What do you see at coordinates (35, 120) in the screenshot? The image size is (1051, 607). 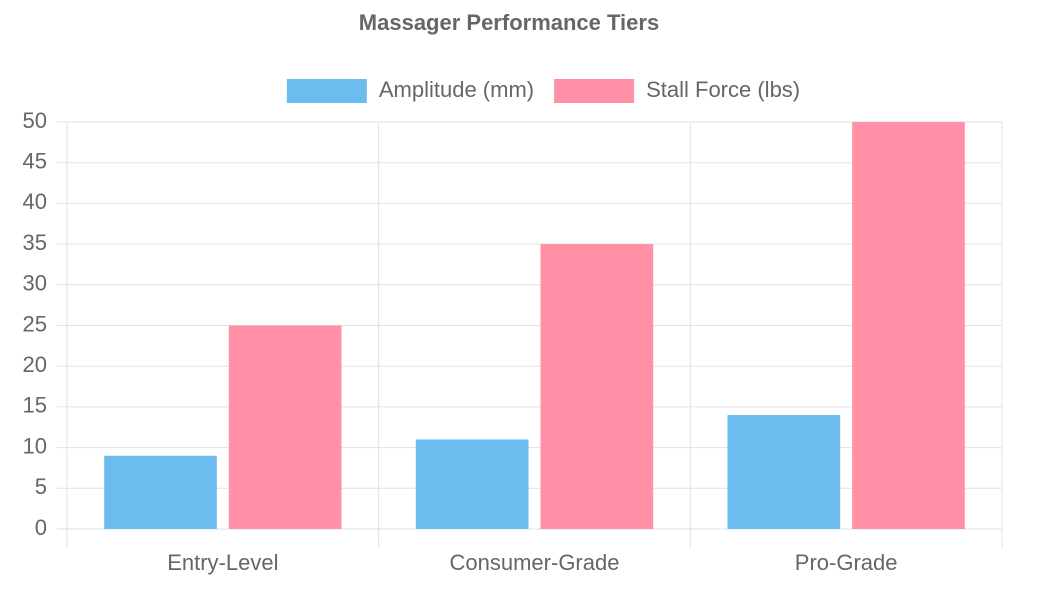 I see `y-tick-label: 50` at bounding box center [35, 120].